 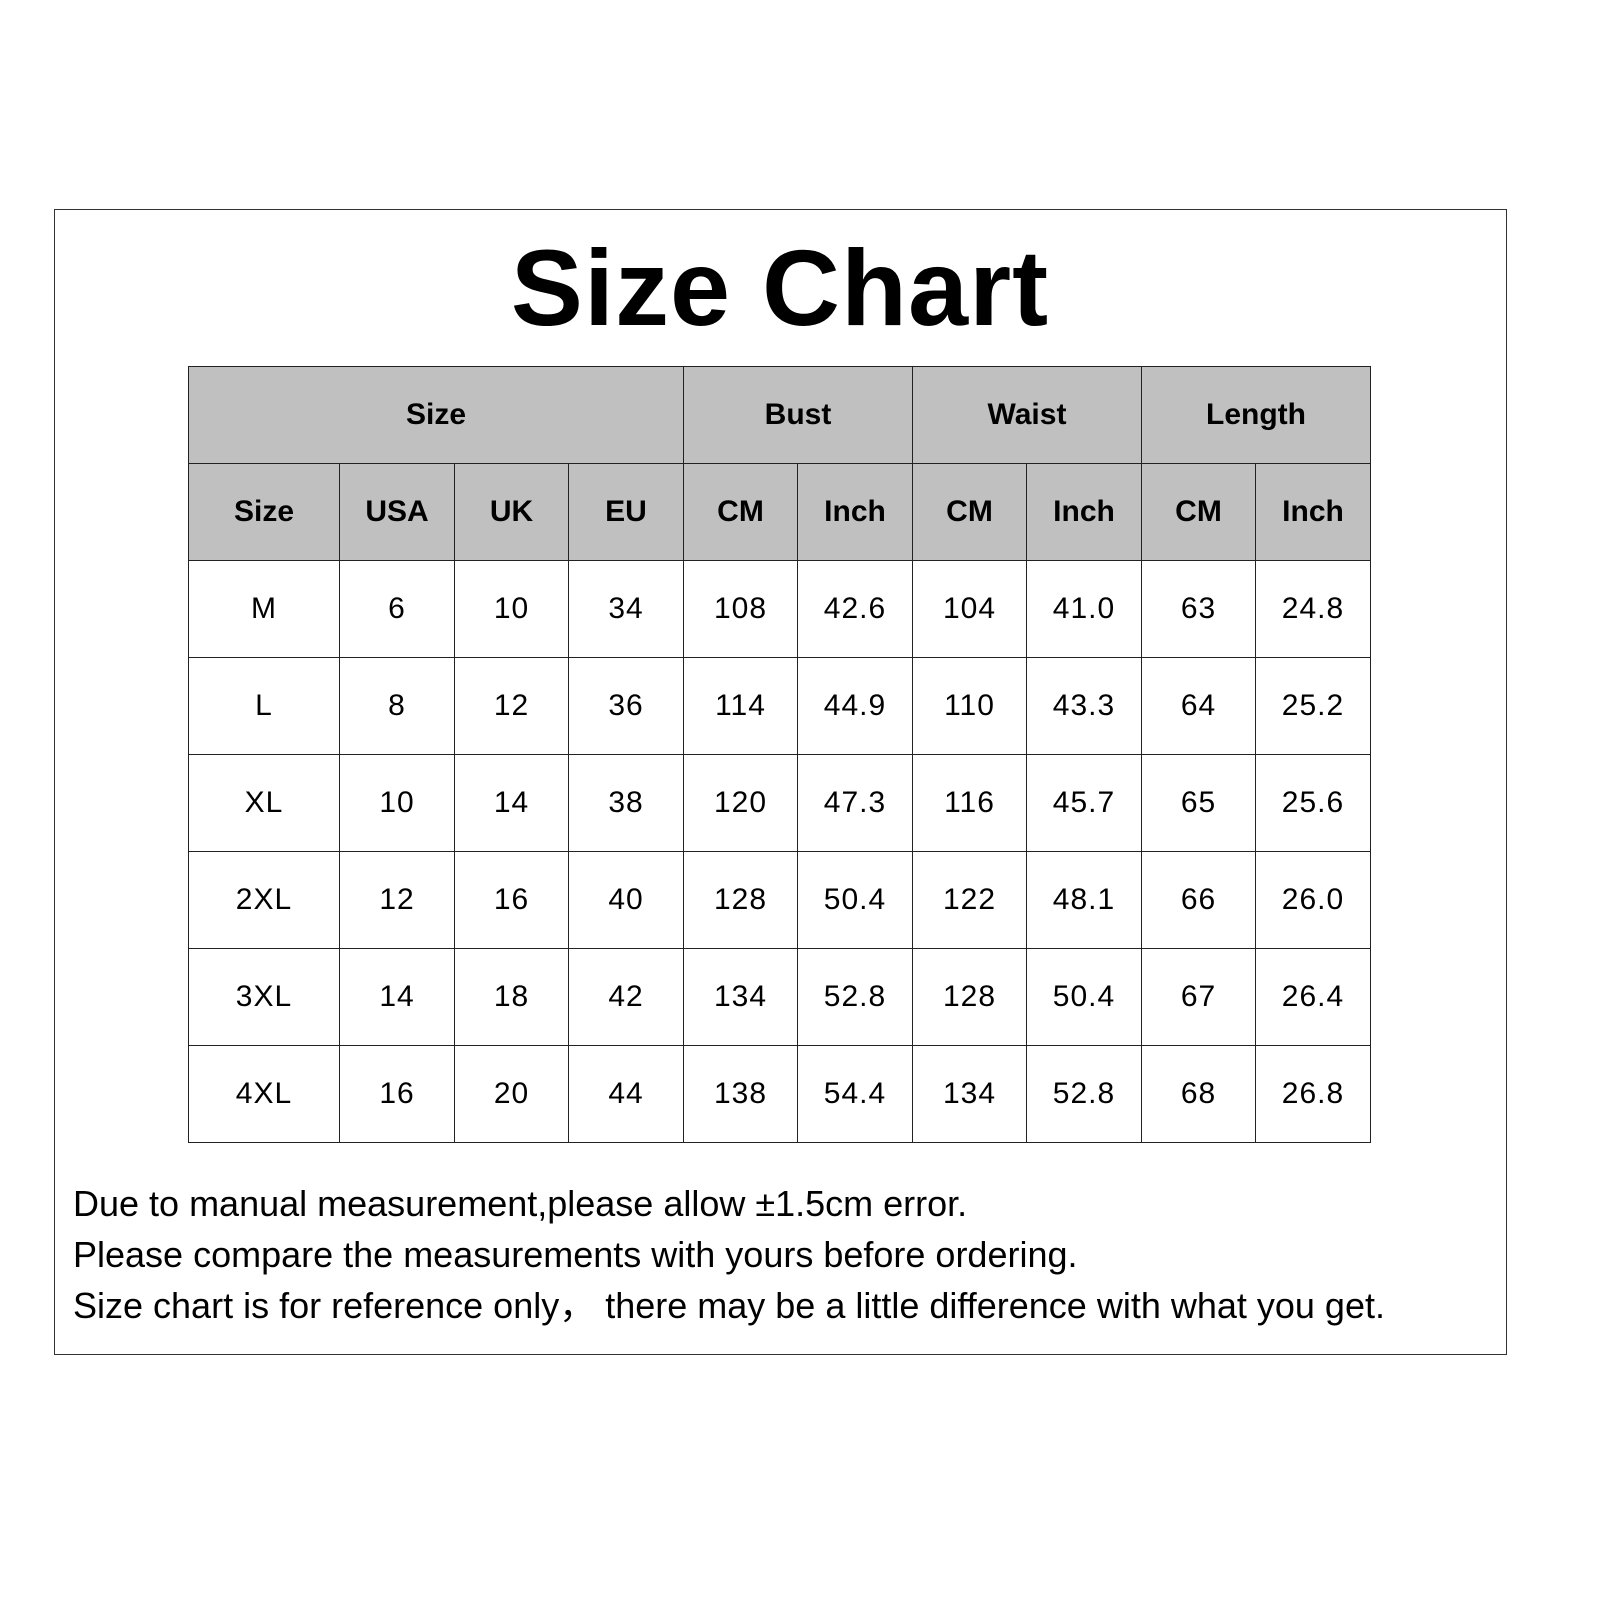 I want to click on table-cell: 42, so click(x=626, y=997).